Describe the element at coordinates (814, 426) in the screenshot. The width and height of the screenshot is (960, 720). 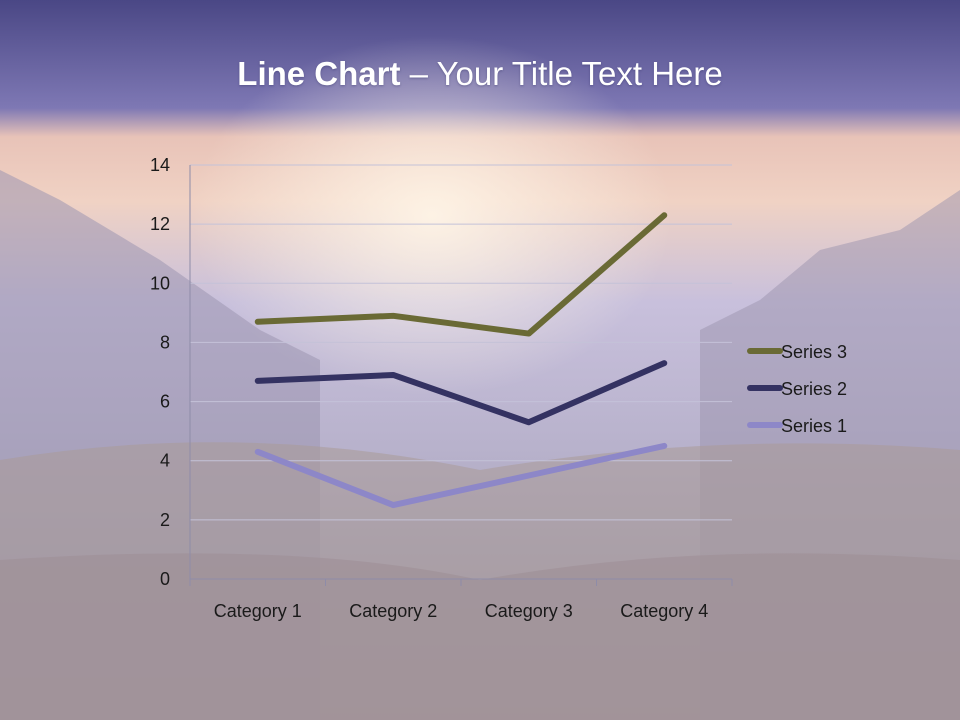
I see `legend-label-series-1: Series 1` at that location.